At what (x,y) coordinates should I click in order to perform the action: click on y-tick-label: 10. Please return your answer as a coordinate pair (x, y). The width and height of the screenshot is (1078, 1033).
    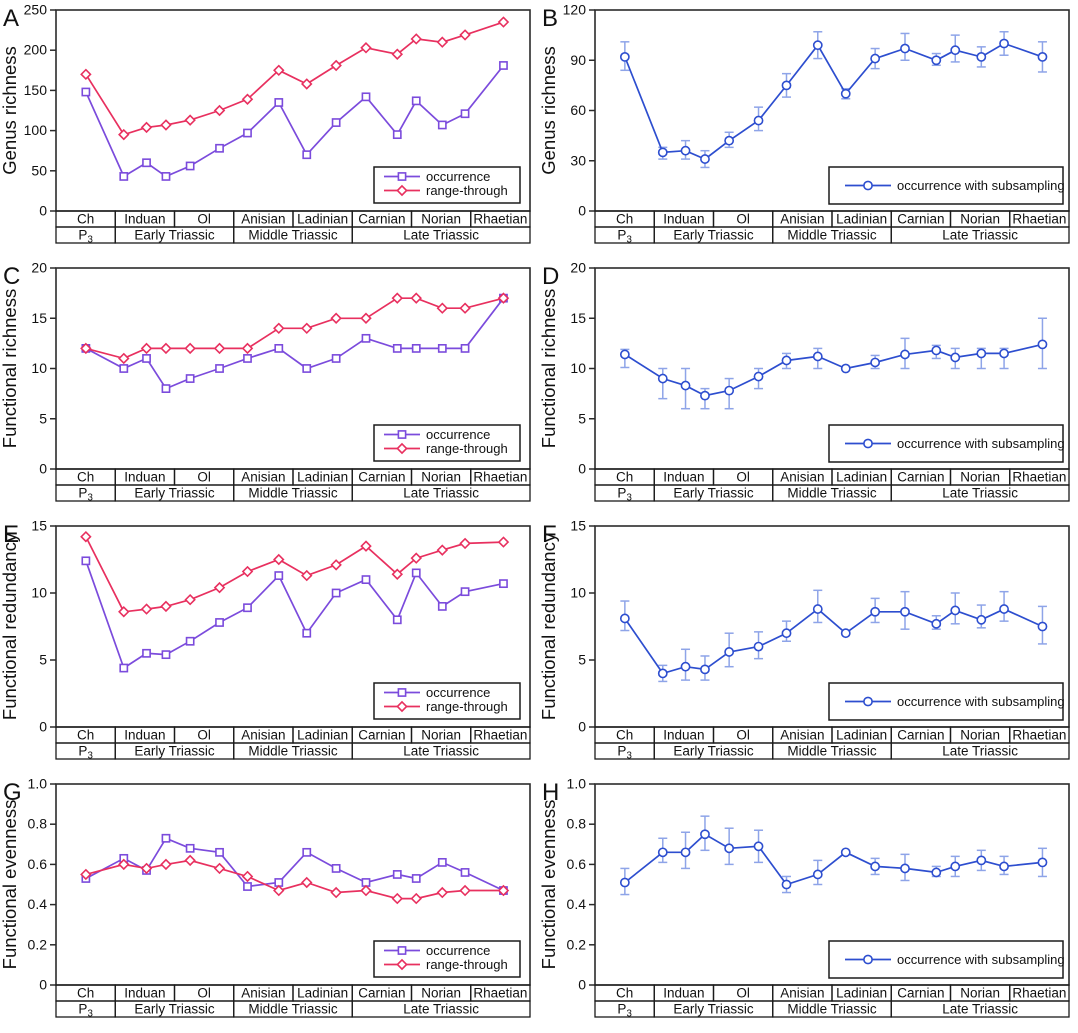
    Looking at the image, I should click on (39, 368).